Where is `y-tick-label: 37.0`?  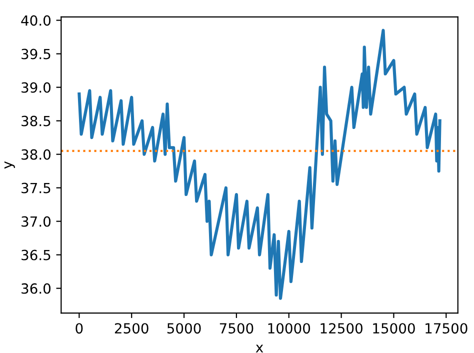 y-tick-label: 37.0 is located at coordinates (36, 221).